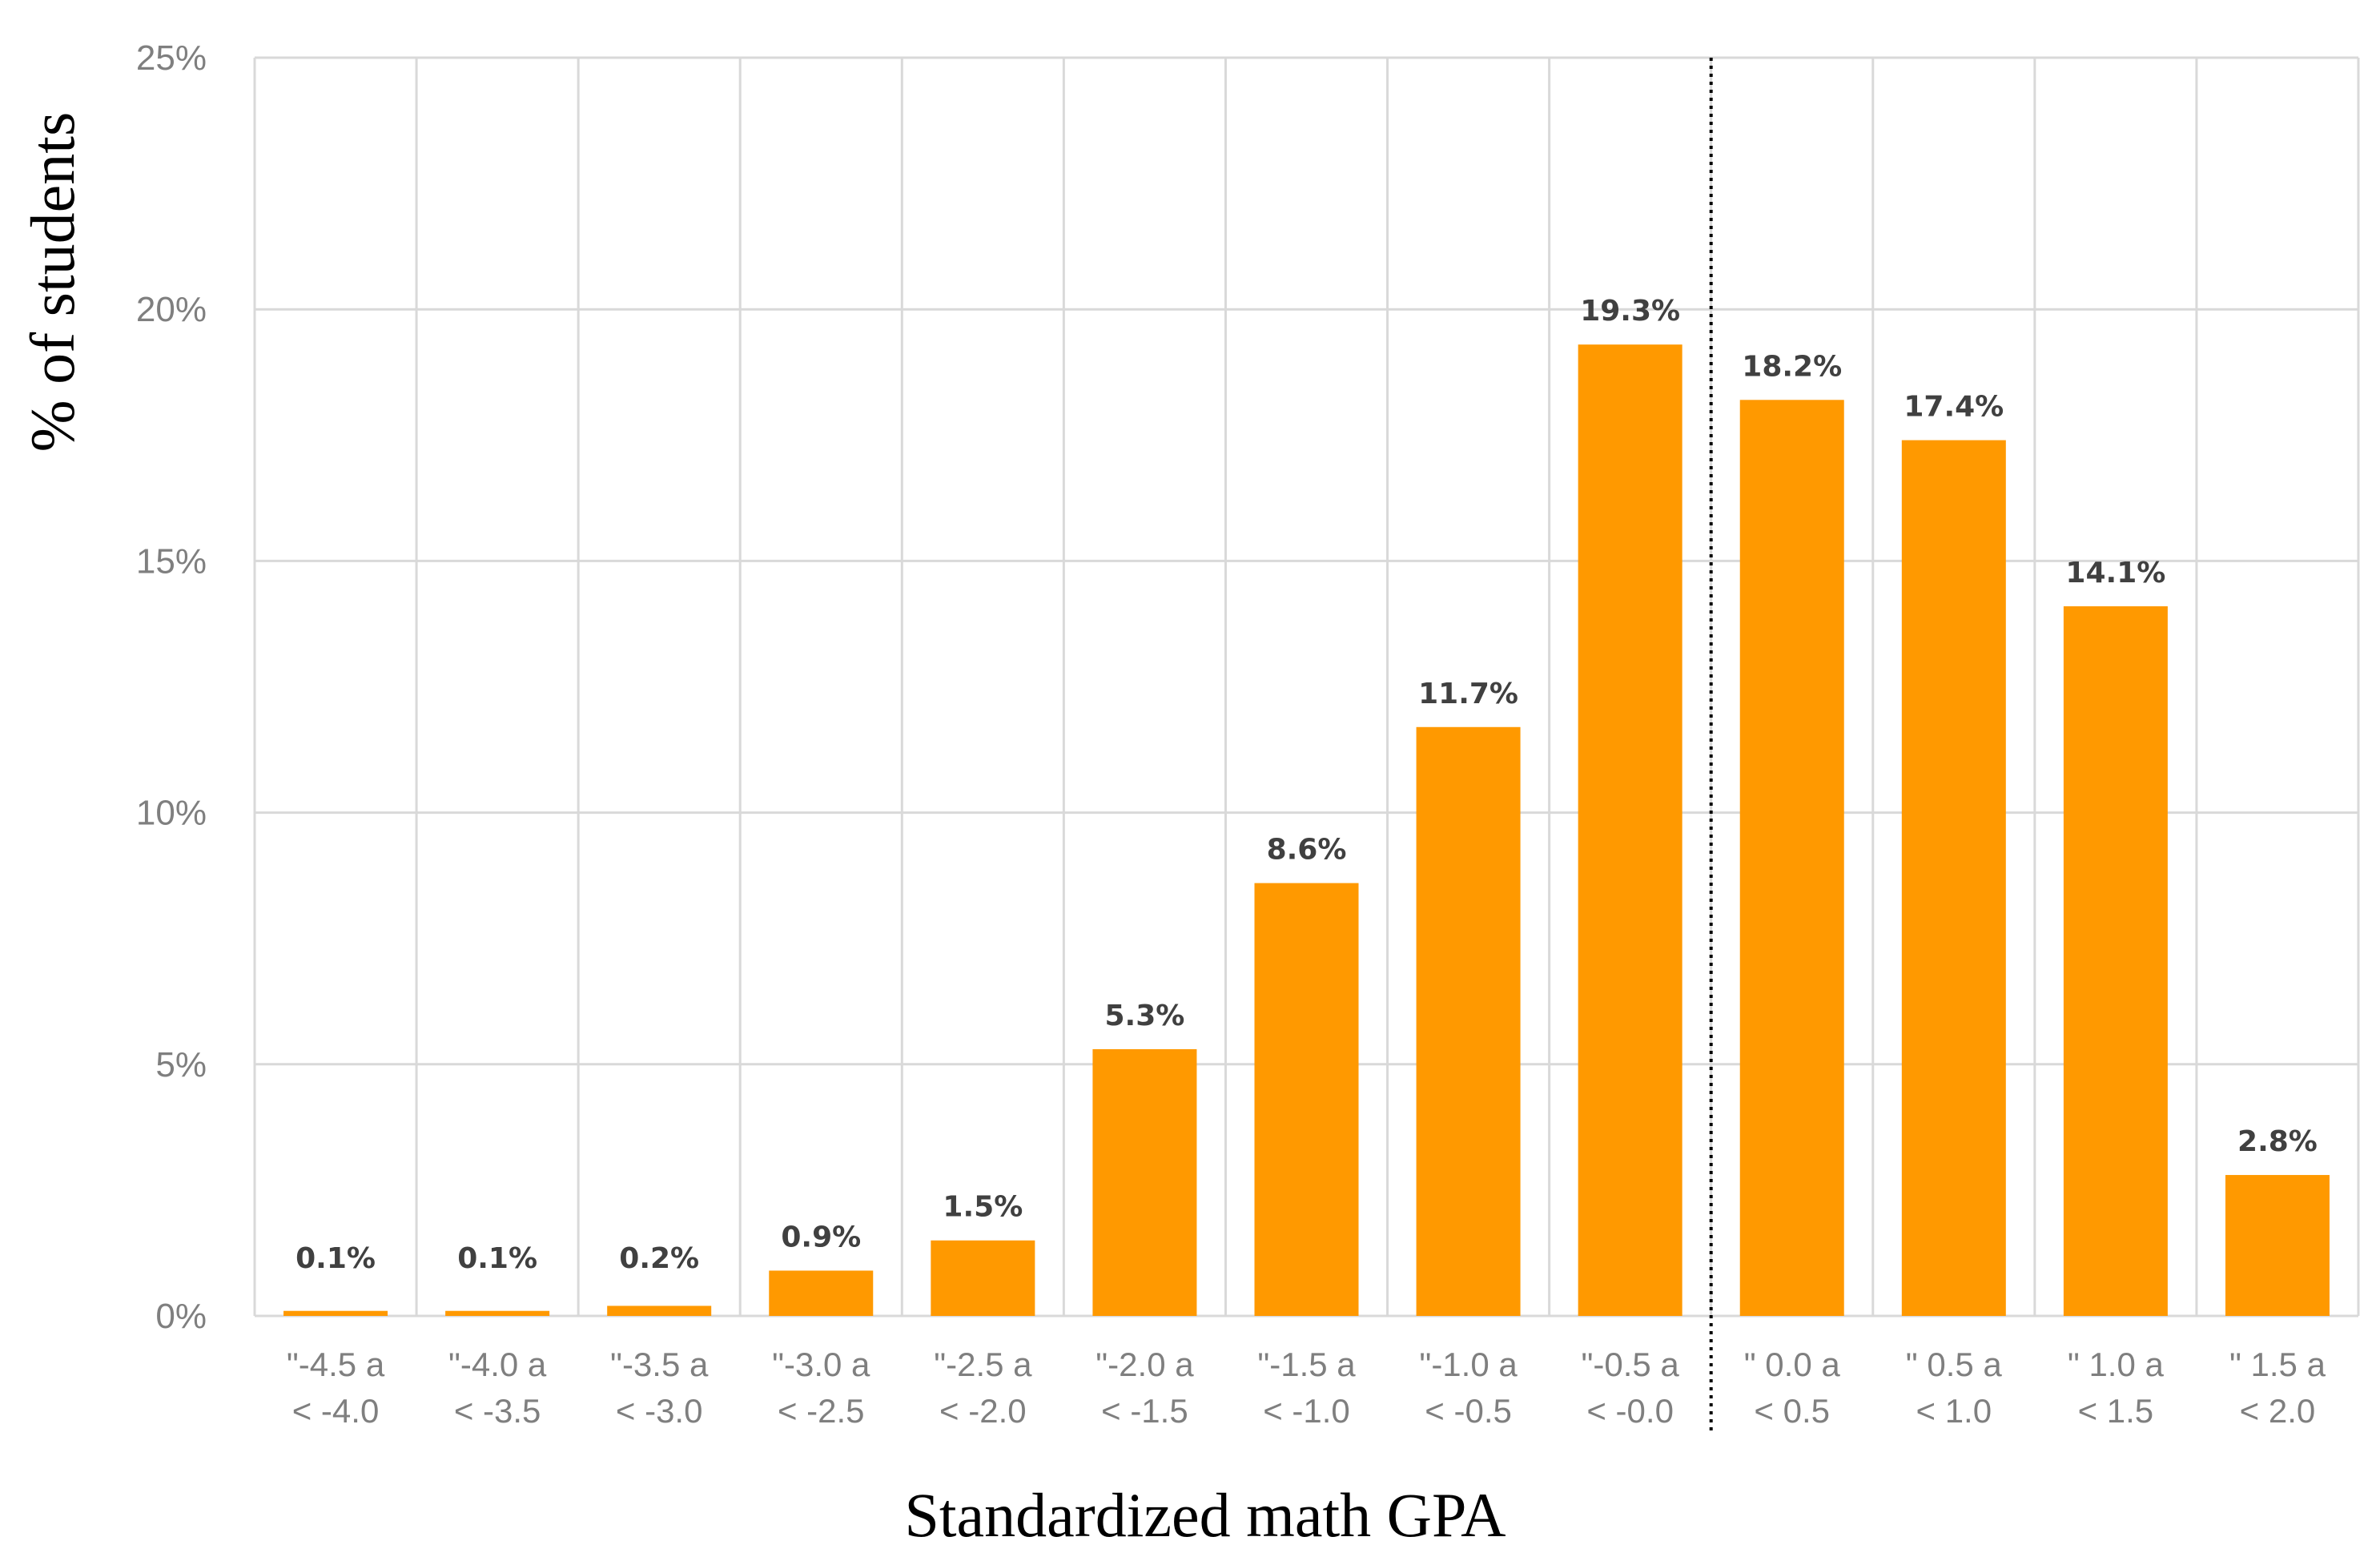  What do you see at coordinates (181, 1064) in the screenshot?
I see `y-tick-label: 5%` at bounding box center [181, 1064].